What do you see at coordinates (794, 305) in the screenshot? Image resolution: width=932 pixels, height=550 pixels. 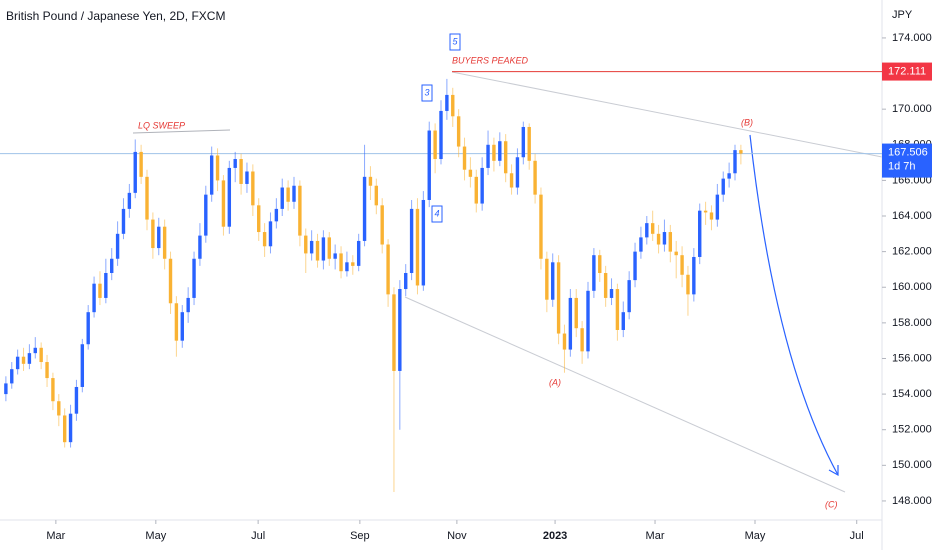 I see `projection-arrow` at bounding box center [794, 305].